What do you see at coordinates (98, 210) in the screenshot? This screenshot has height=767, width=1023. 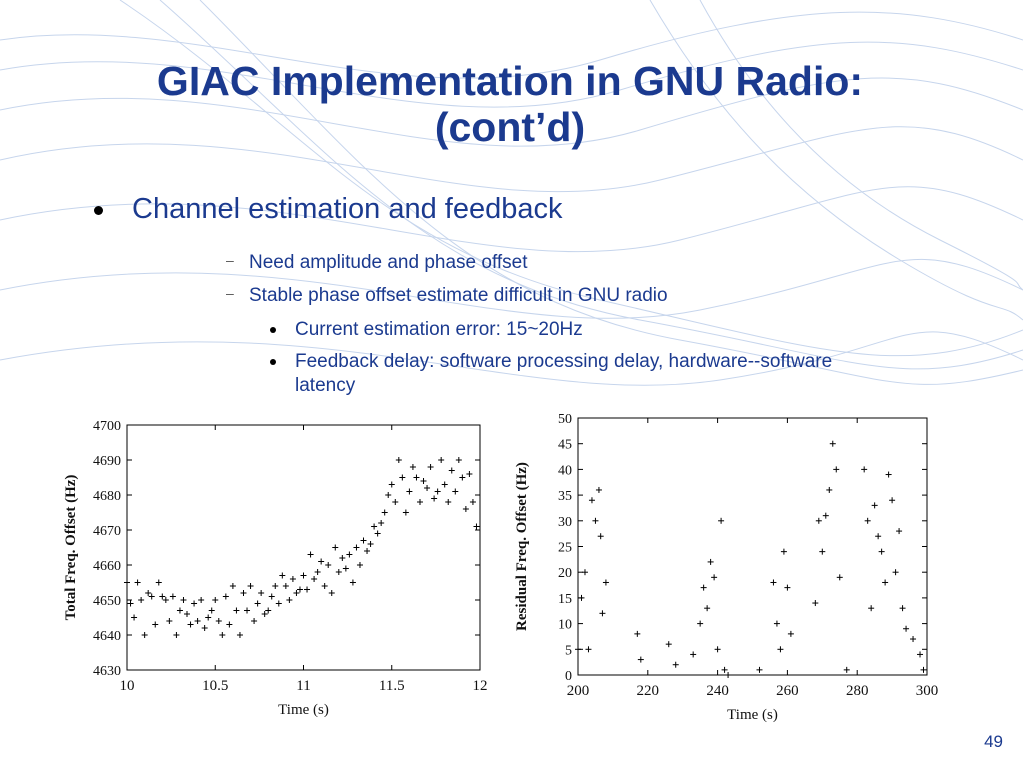 I see `bullet-dot-icon` at bounding box center [98, 210].